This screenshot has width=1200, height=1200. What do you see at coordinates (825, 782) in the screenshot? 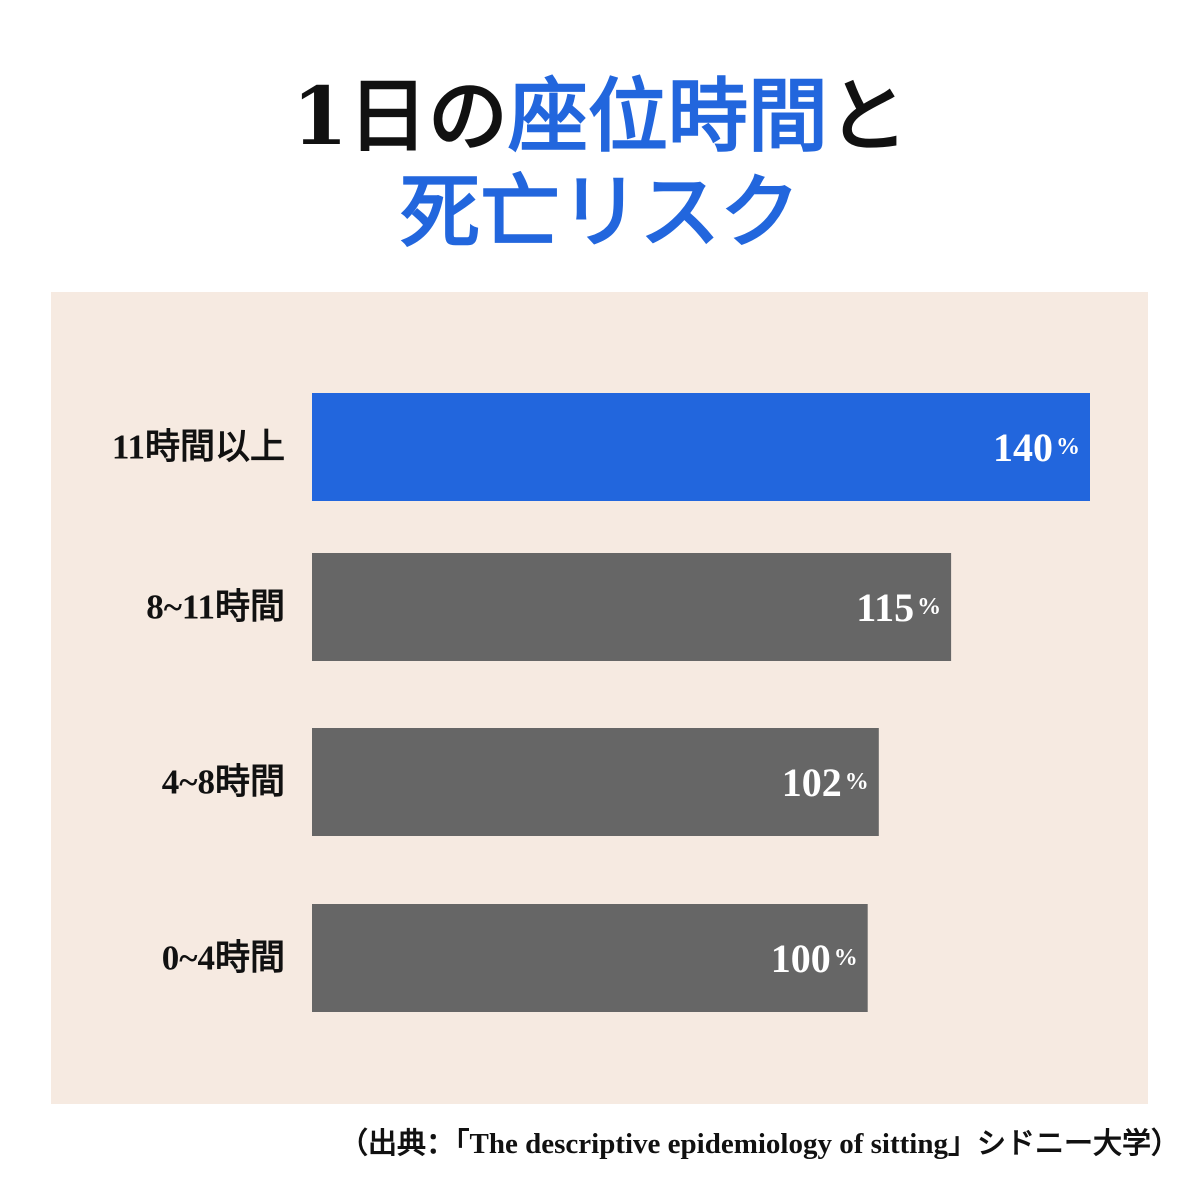
I see `value-label-2: 102%` at bounding box center [825, 782].